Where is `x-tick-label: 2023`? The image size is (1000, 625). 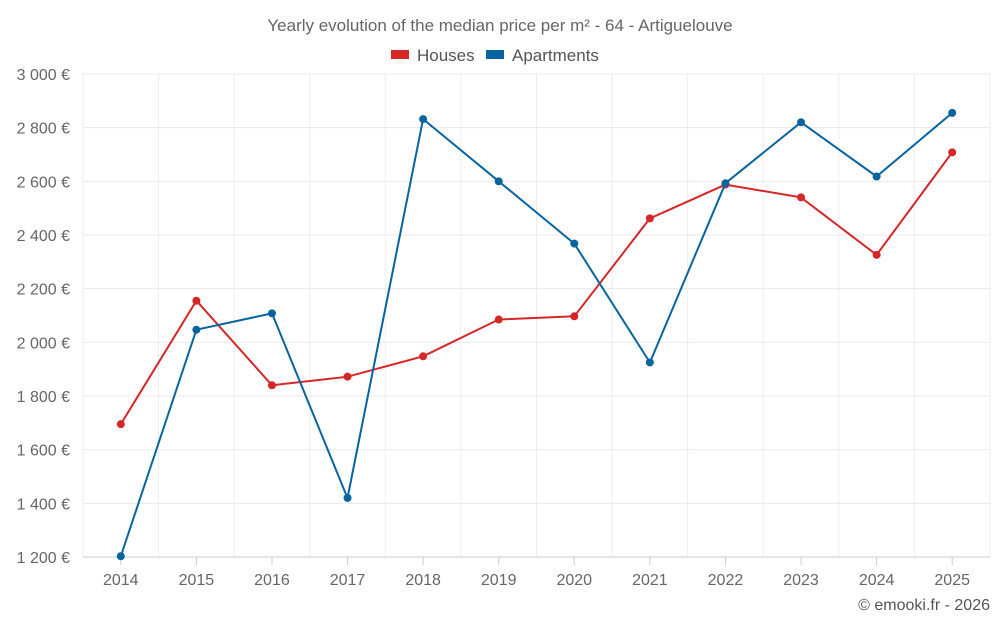
x-tick-label: 2023 is located at coordinates (801, 580).